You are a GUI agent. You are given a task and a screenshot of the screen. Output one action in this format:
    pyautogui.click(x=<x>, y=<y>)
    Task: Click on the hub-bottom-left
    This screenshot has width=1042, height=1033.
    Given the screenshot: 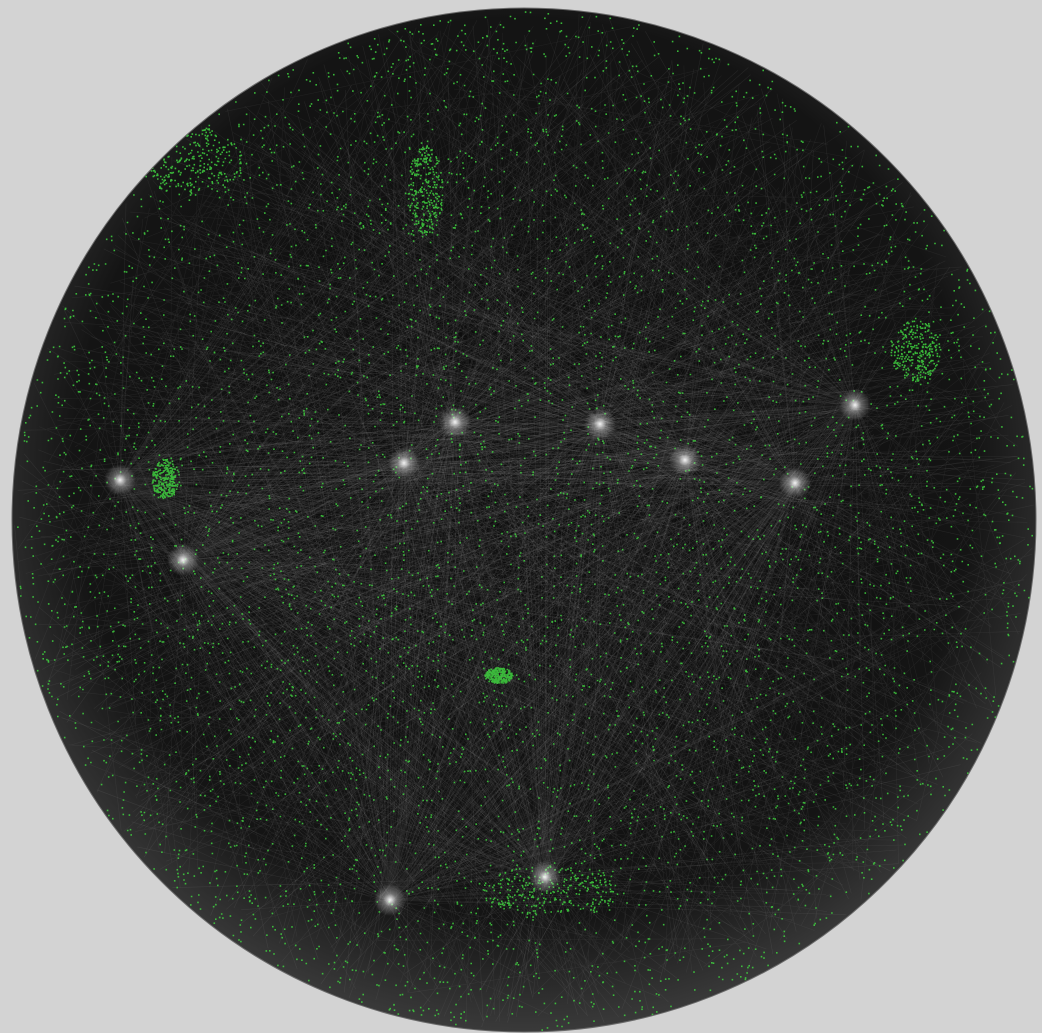 What is the action you would take?
    pyautogui.click(x=390, y=900)
    